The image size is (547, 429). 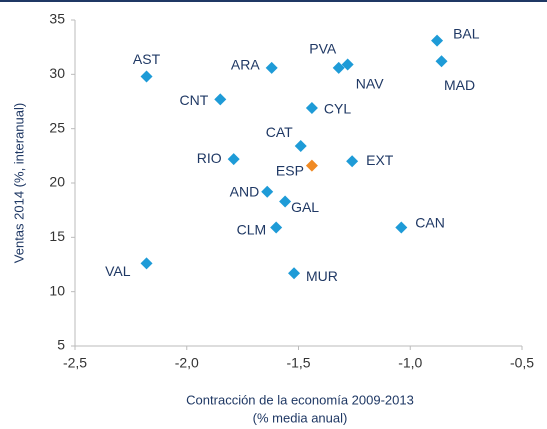 What do you see at coordinates (337, 109) in the screenshot?
I see `point-label: CYL` at bounding box center [337, 109].